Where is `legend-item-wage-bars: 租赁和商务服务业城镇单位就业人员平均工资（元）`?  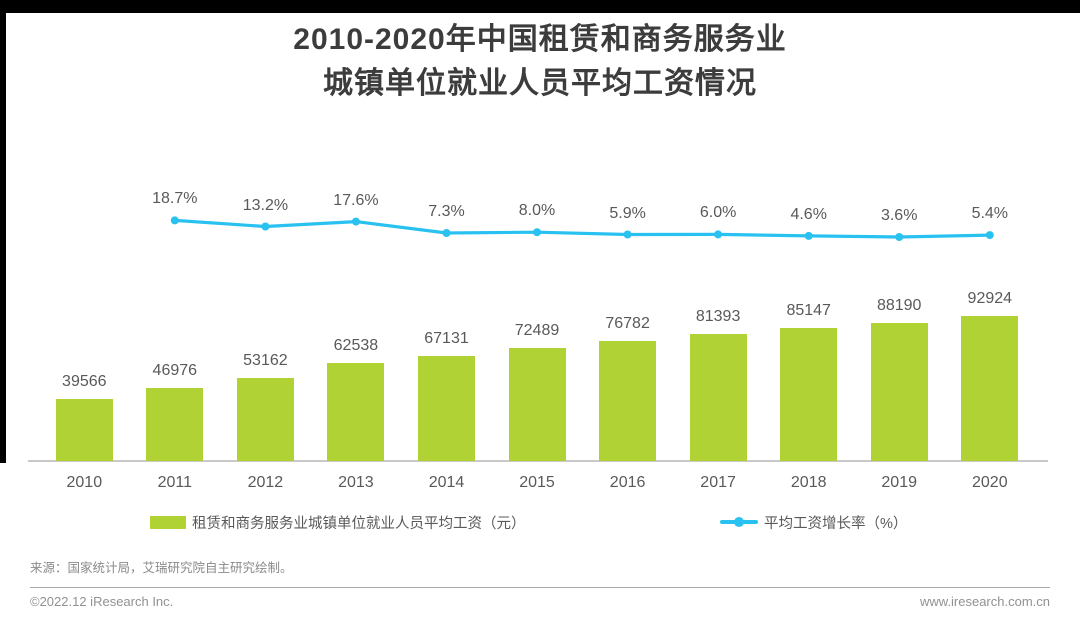 legend-item-wage-bars: 租赁和商务服务业城镇单位就业人员平均工资（元） is located at coordinates (338, 522).